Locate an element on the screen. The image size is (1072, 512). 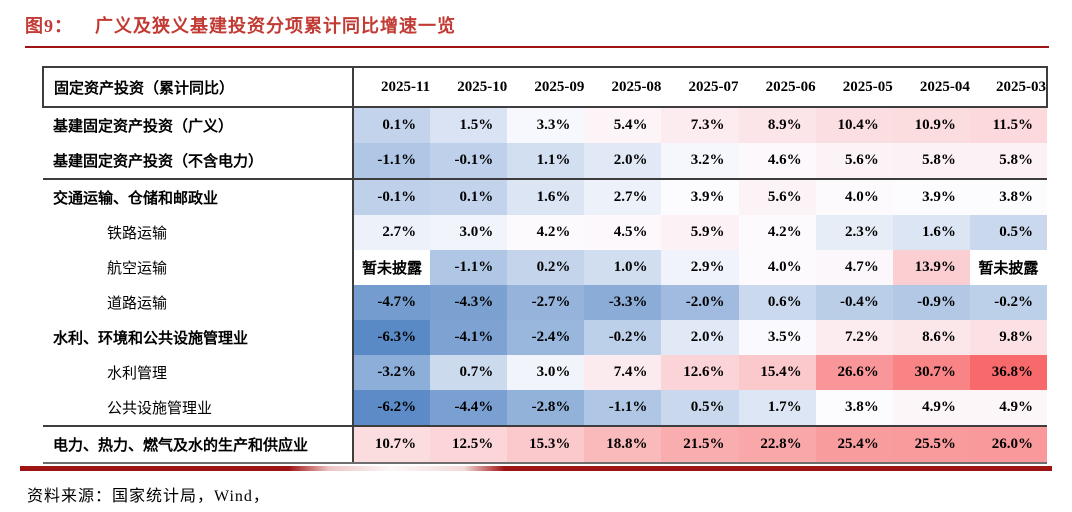
data-cell: 5.8% is located at coordinates (931, 161).